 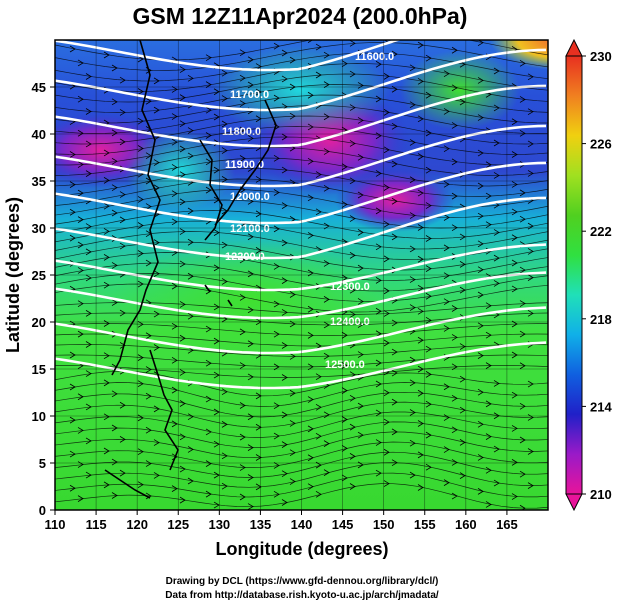 I want to click on y-tick-label: 20, so click(x=39, y=322).